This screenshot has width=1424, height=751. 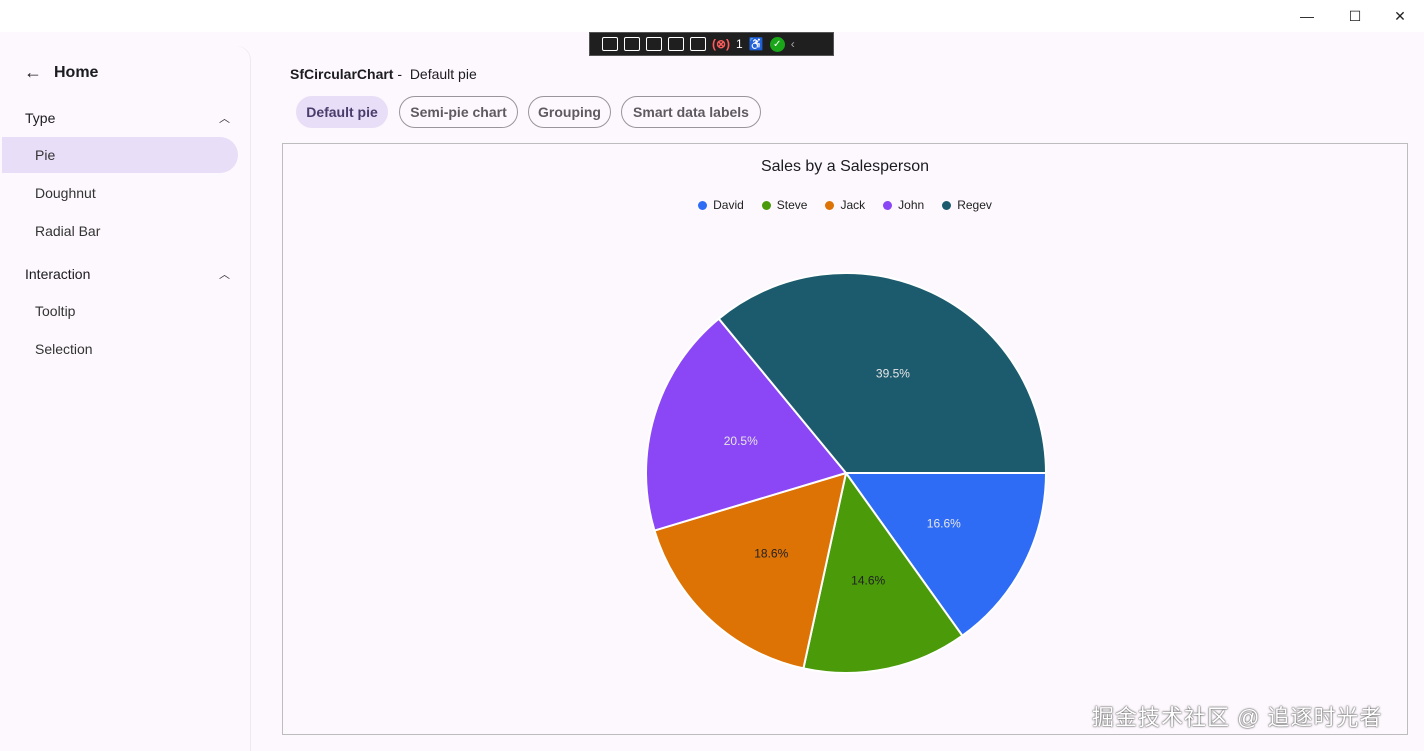 I want to click on legend-label: John, so click(x=911, y=205).